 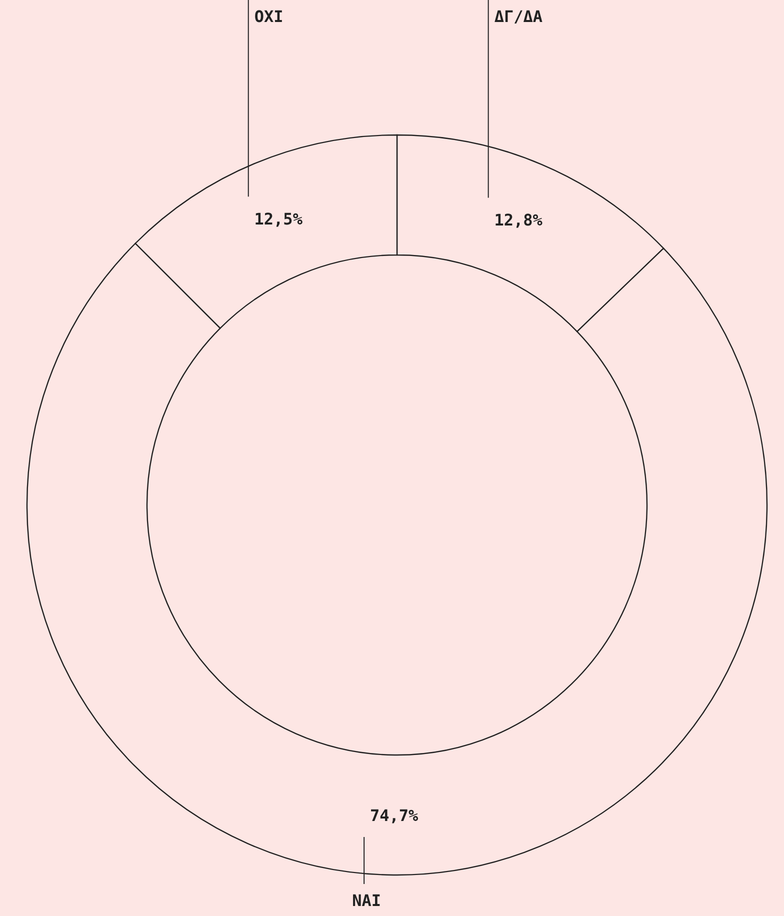 What do you see at coordinates (278, 219) in the screenshot?
I see `data-label: 12,5%` at bounding box center [278, 219].